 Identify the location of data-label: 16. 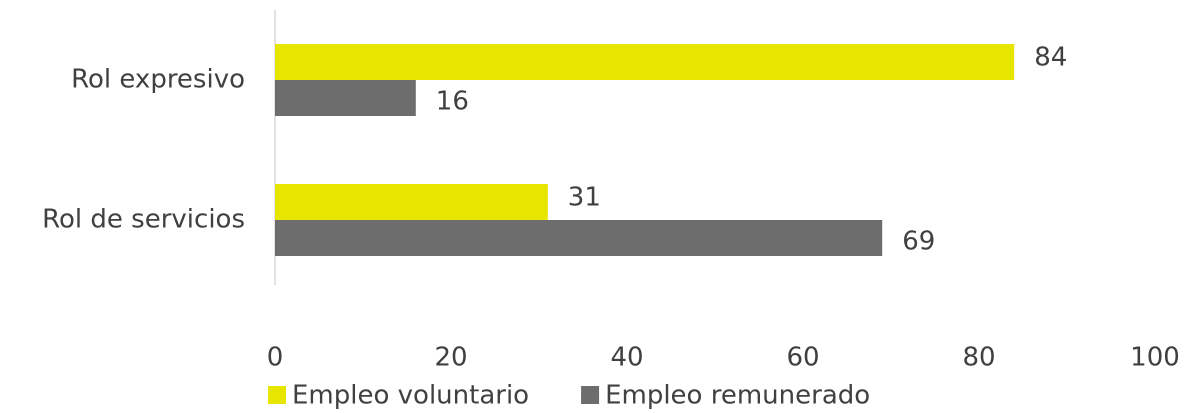
(452, 102).